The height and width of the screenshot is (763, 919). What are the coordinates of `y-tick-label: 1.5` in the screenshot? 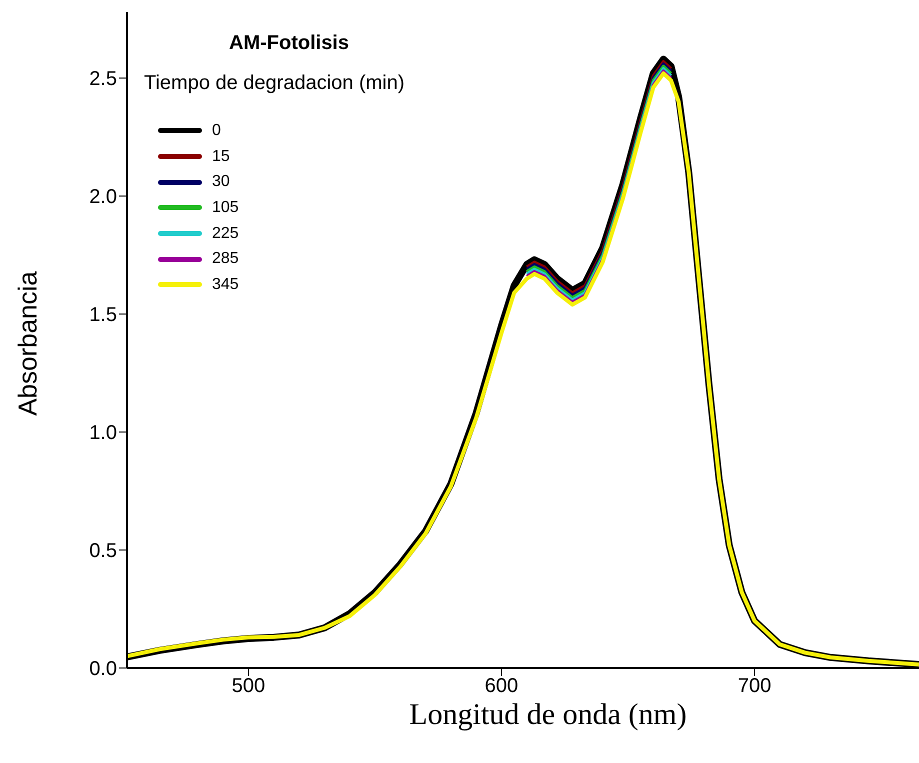 It's located at (103, 315).